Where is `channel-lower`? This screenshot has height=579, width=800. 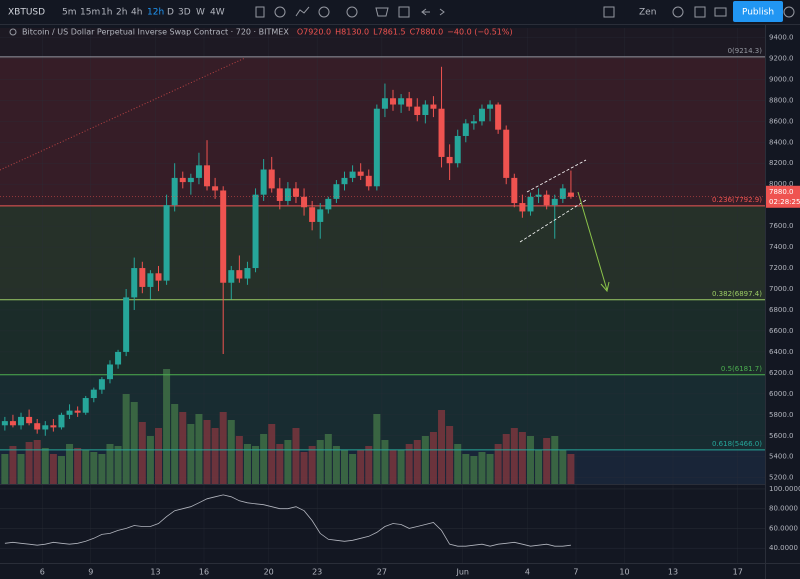
channel-lower is located at coordinates (553, 221).